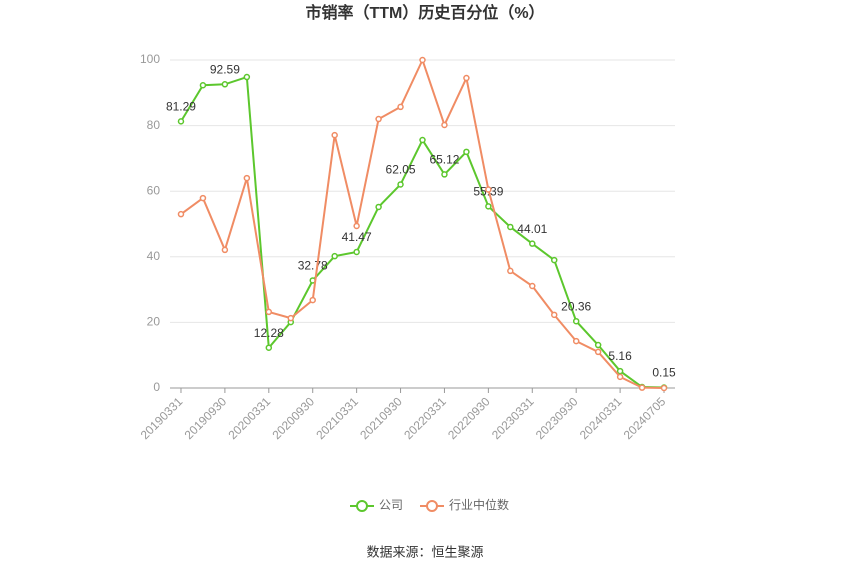  I want to click on x-tick-label: 20210331, so click(337, 418).